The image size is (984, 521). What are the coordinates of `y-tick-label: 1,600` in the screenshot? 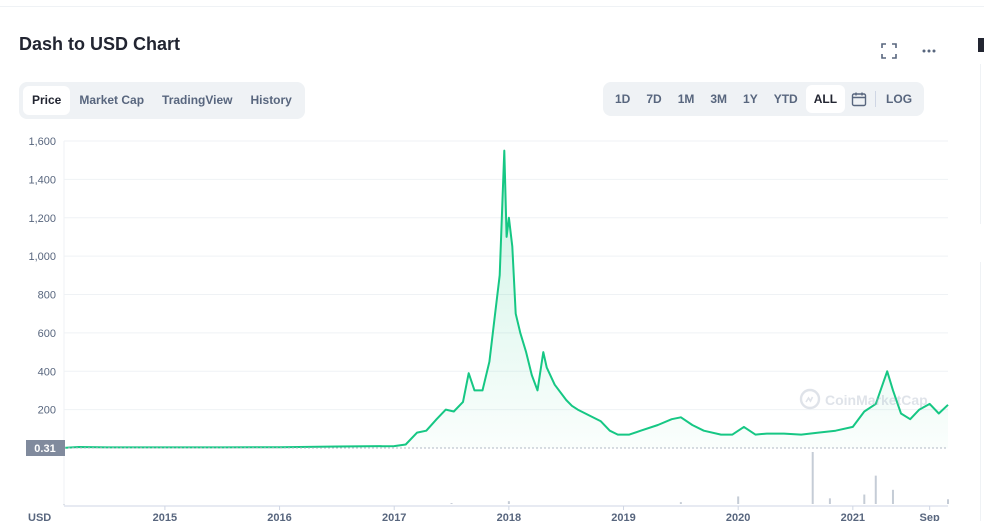 It's located at (42, 142).